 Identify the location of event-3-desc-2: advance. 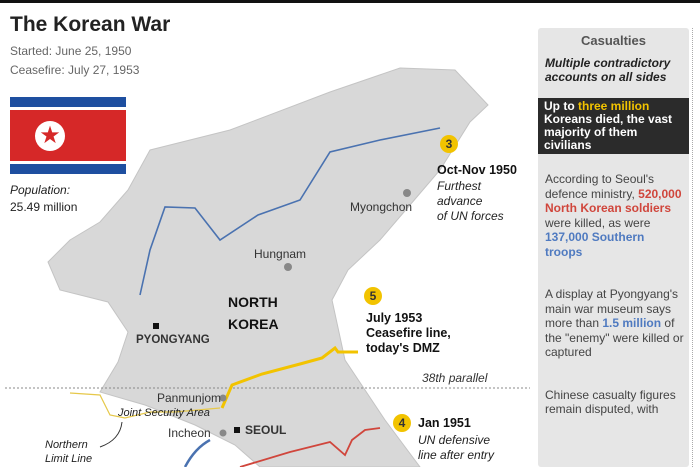
(460, 201).